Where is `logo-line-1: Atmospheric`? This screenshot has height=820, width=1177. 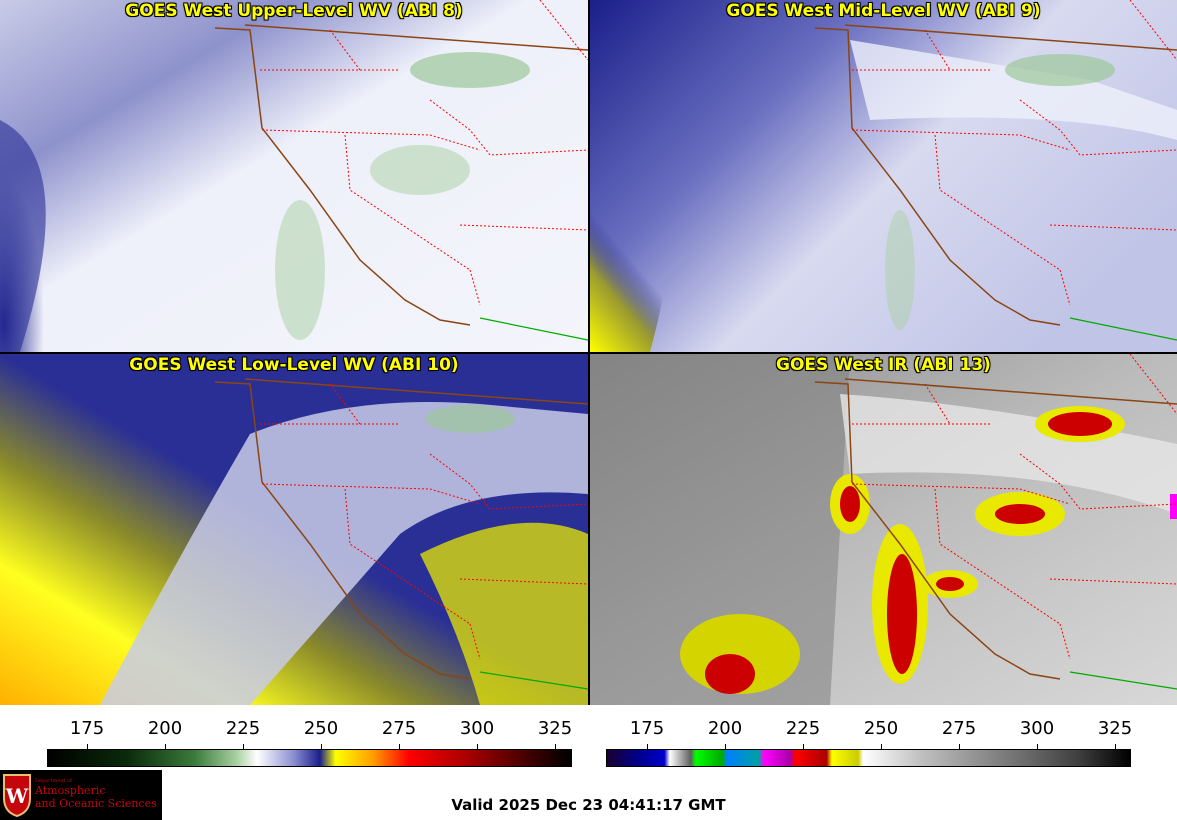
logo-line-1: Atmospheric is located at coordinates (70, 790).